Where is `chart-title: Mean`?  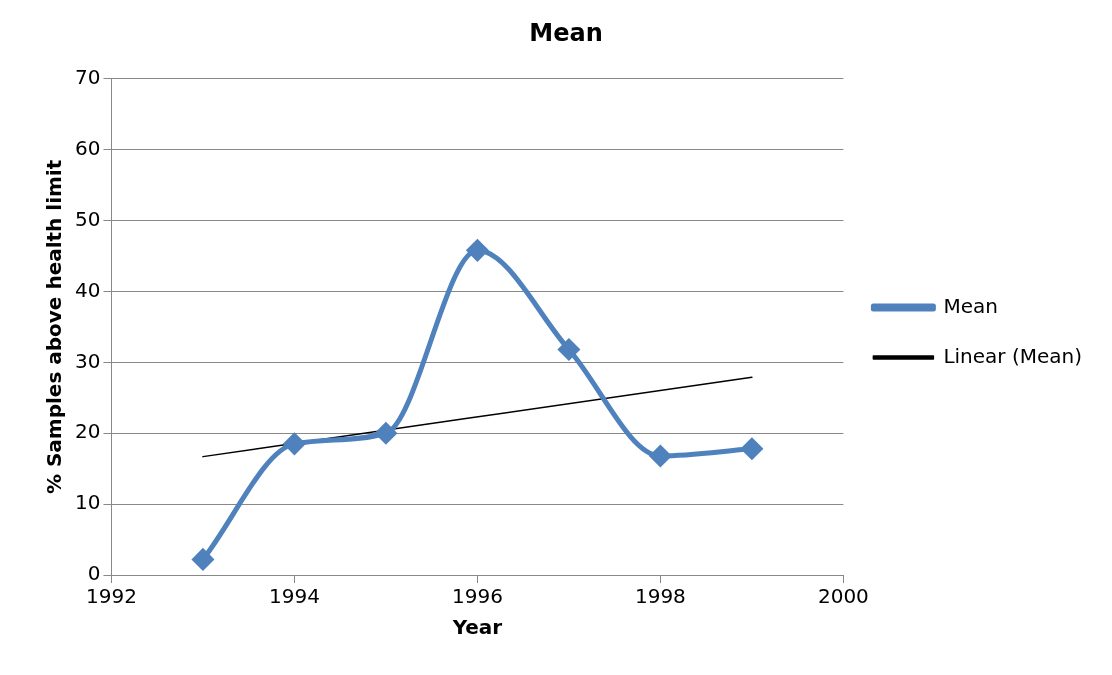 chart-title: Mean is located at coordinates (566, 32).